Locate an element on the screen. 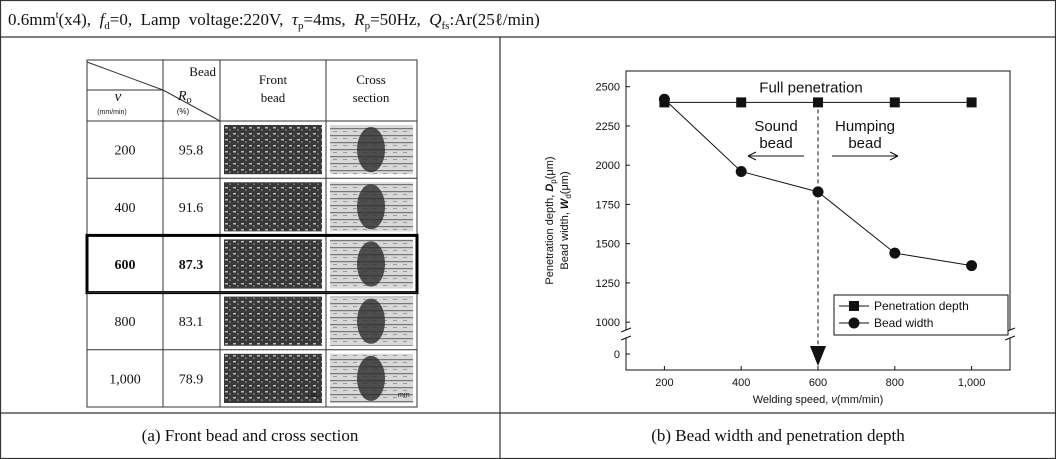  x-label-part: Welding speed, is located at coordinates (792, 400).